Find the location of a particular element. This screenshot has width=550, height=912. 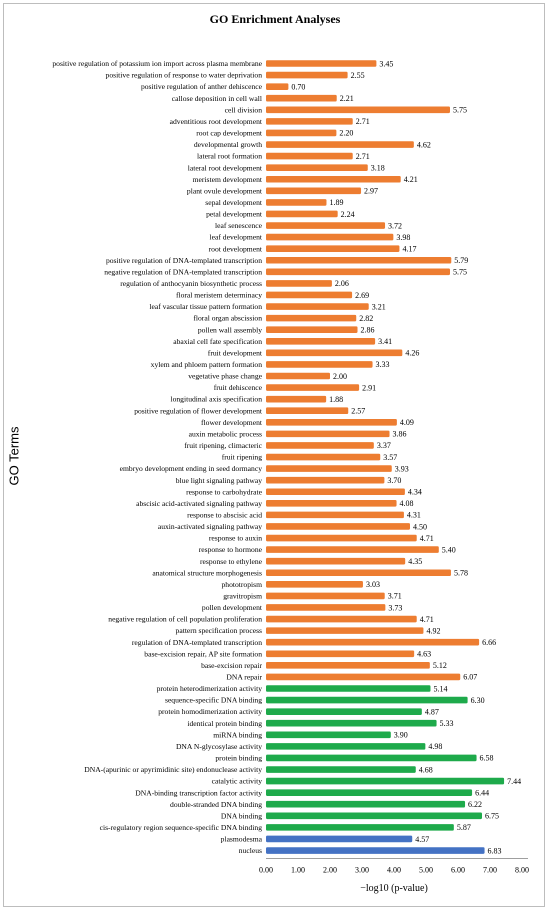

category-label: response to carbohydrate is located at coordinates (224, 491).